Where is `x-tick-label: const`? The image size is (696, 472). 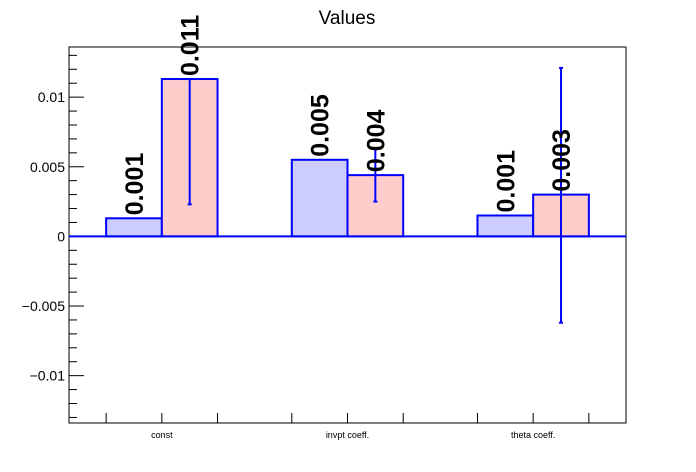
x-tick-label: const is located at coordinates (162, 435).